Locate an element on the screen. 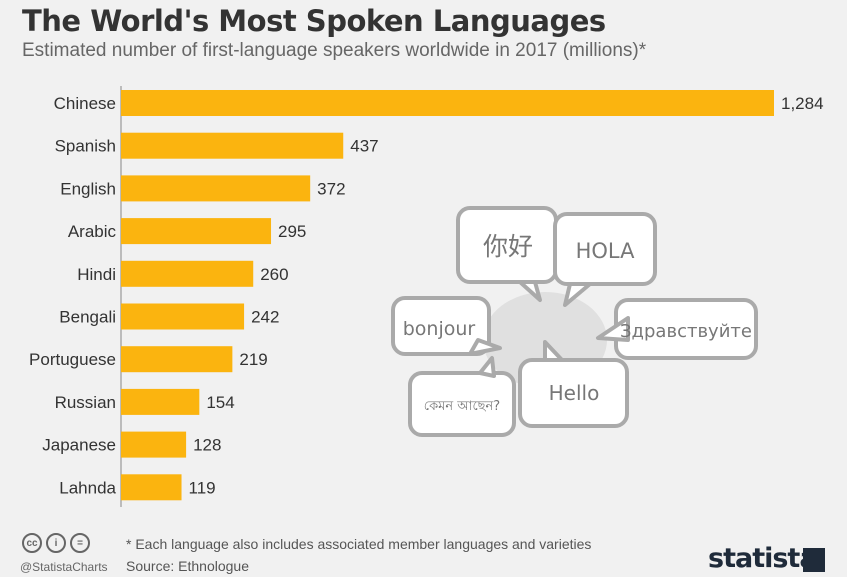 The image size is (847, 577). bubble-text: কেমন আছেন? is located at coordinates (462, 406).